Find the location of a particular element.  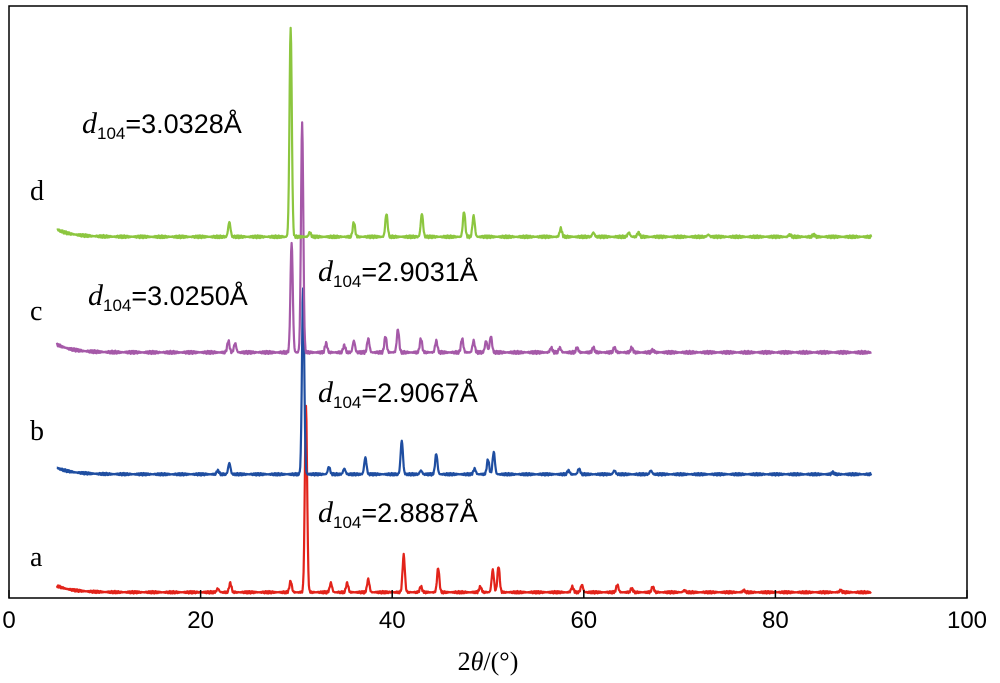

x-axis-ticks: 0 20 40 60 80 100 is located at coordinates (494, 612).